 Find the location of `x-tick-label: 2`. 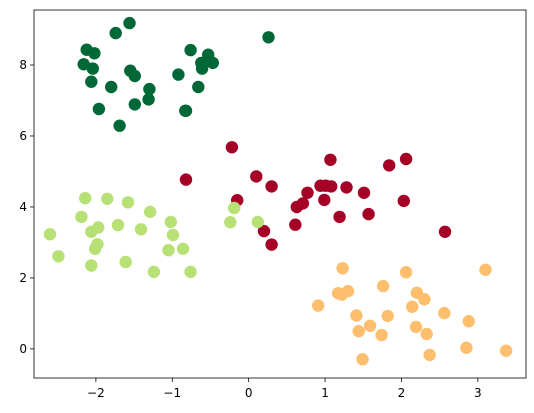

x-tick-label: 2 is located at coordinates (402, 393).